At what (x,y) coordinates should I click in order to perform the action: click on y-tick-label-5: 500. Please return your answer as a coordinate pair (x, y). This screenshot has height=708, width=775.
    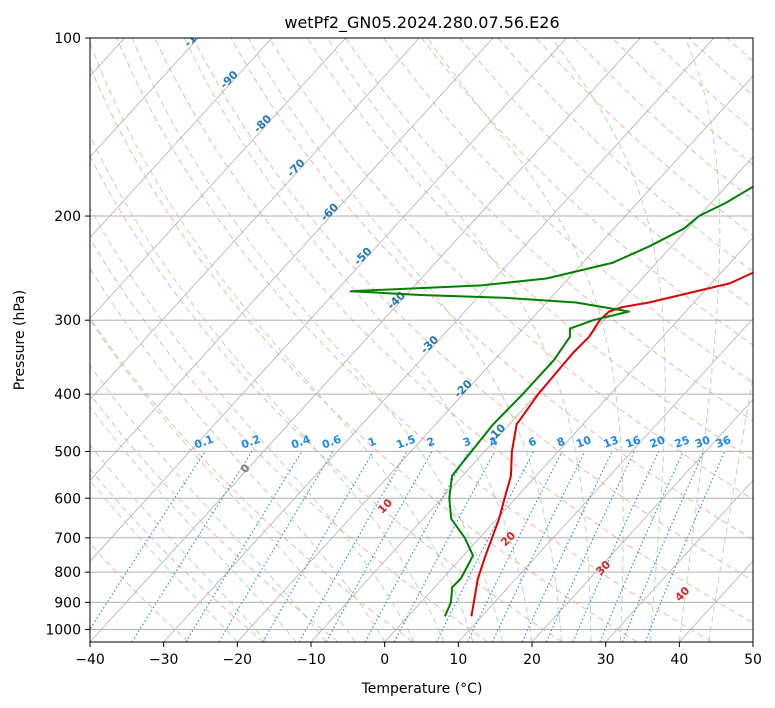
    Looking at the image, I should click on (67, 452).